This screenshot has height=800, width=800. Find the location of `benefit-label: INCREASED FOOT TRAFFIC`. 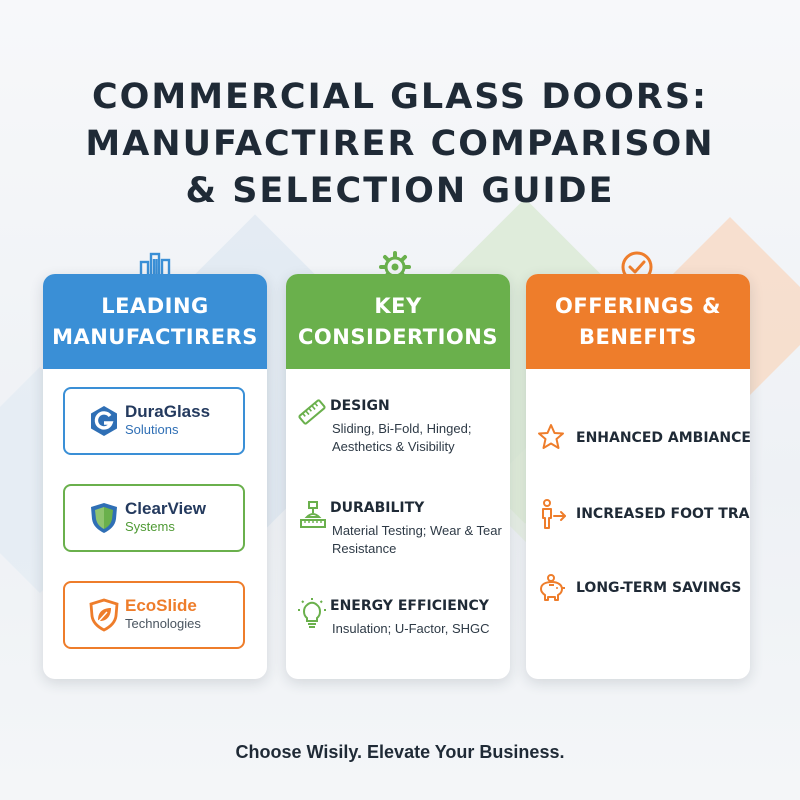

benefit-label: INCREASED FOOT TRAFFIC is located at coordinates (663, 514).